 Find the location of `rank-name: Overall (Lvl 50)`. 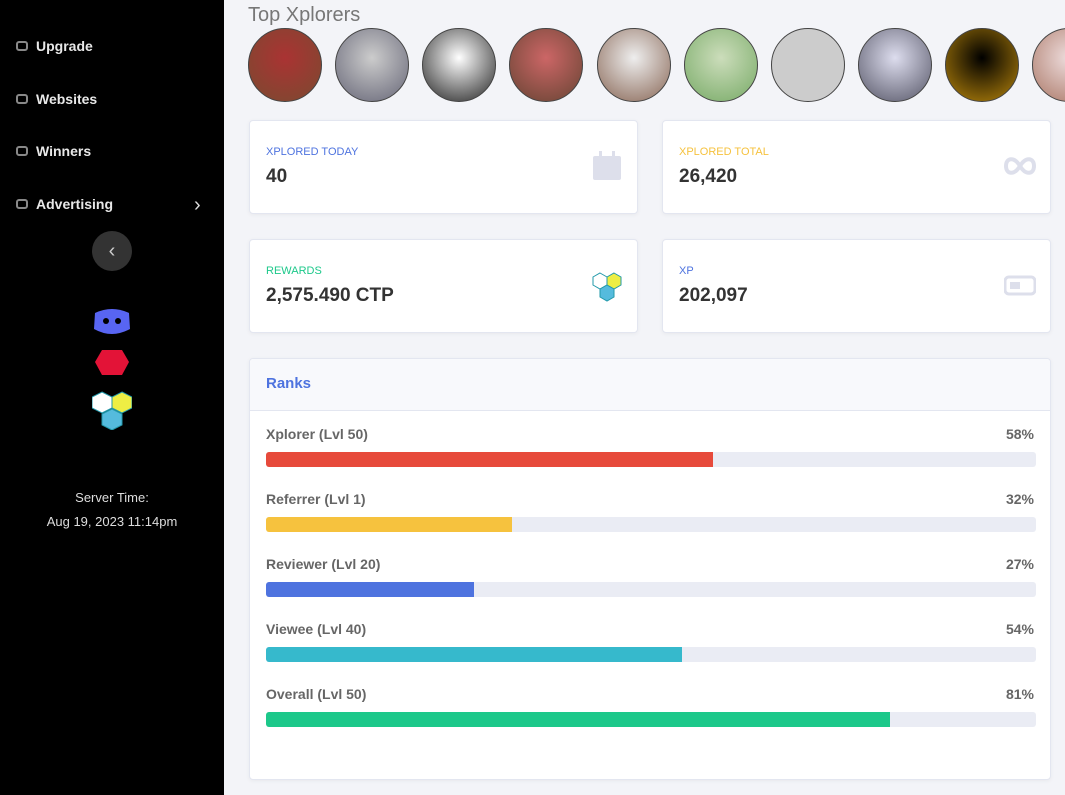

rank-name: Overall (Lvl 50) is located at coordinates (316, 694).